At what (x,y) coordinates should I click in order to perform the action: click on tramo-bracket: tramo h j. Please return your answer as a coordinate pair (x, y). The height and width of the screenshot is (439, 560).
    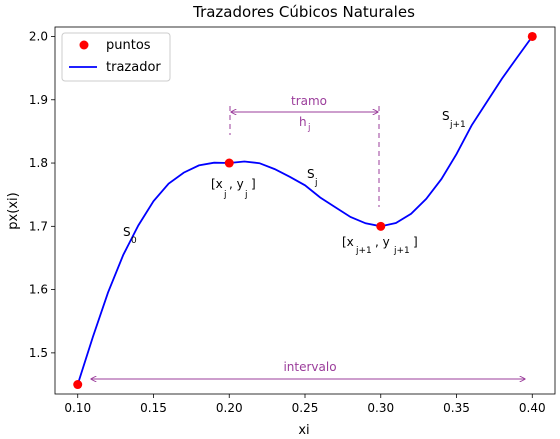
    Looking at the image, I should click on (304, 150).